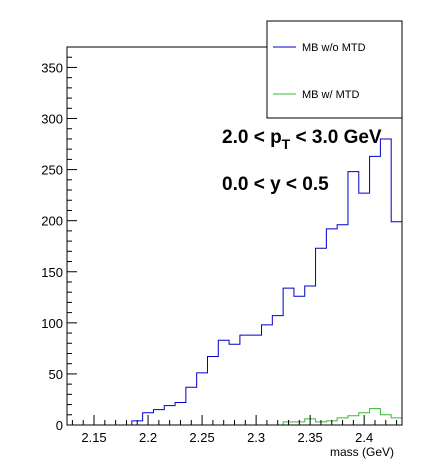  Describe the element at coordinates (52, 323) in the screenshot. I see `y-tick-label: 100` at that location.